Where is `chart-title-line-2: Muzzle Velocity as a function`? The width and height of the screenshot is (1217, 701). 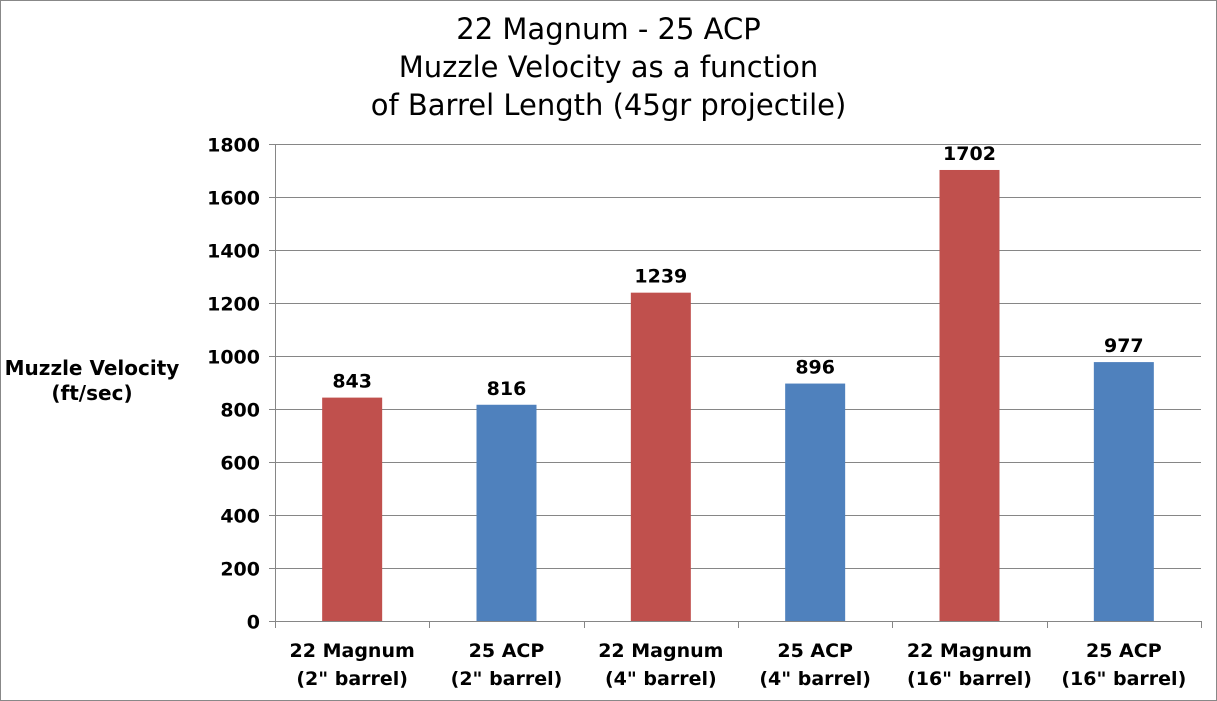 chart-title-line-2: Muzzle Velocity as a function is located at coordinates (608, 67).